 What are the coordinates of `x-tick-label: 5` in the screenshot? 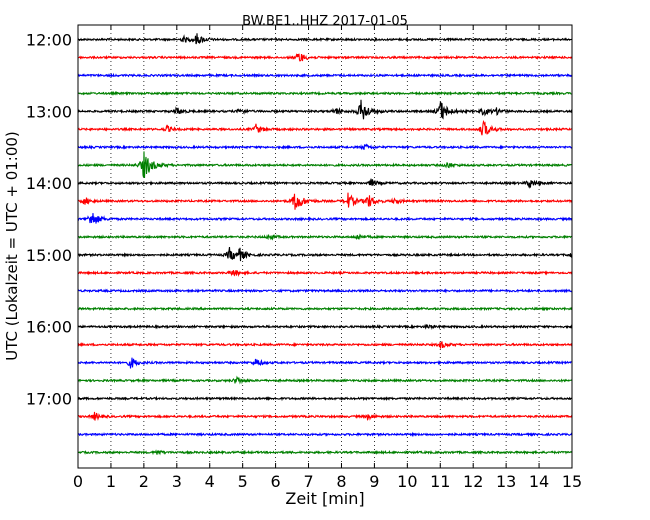 It's located at (243, 481).